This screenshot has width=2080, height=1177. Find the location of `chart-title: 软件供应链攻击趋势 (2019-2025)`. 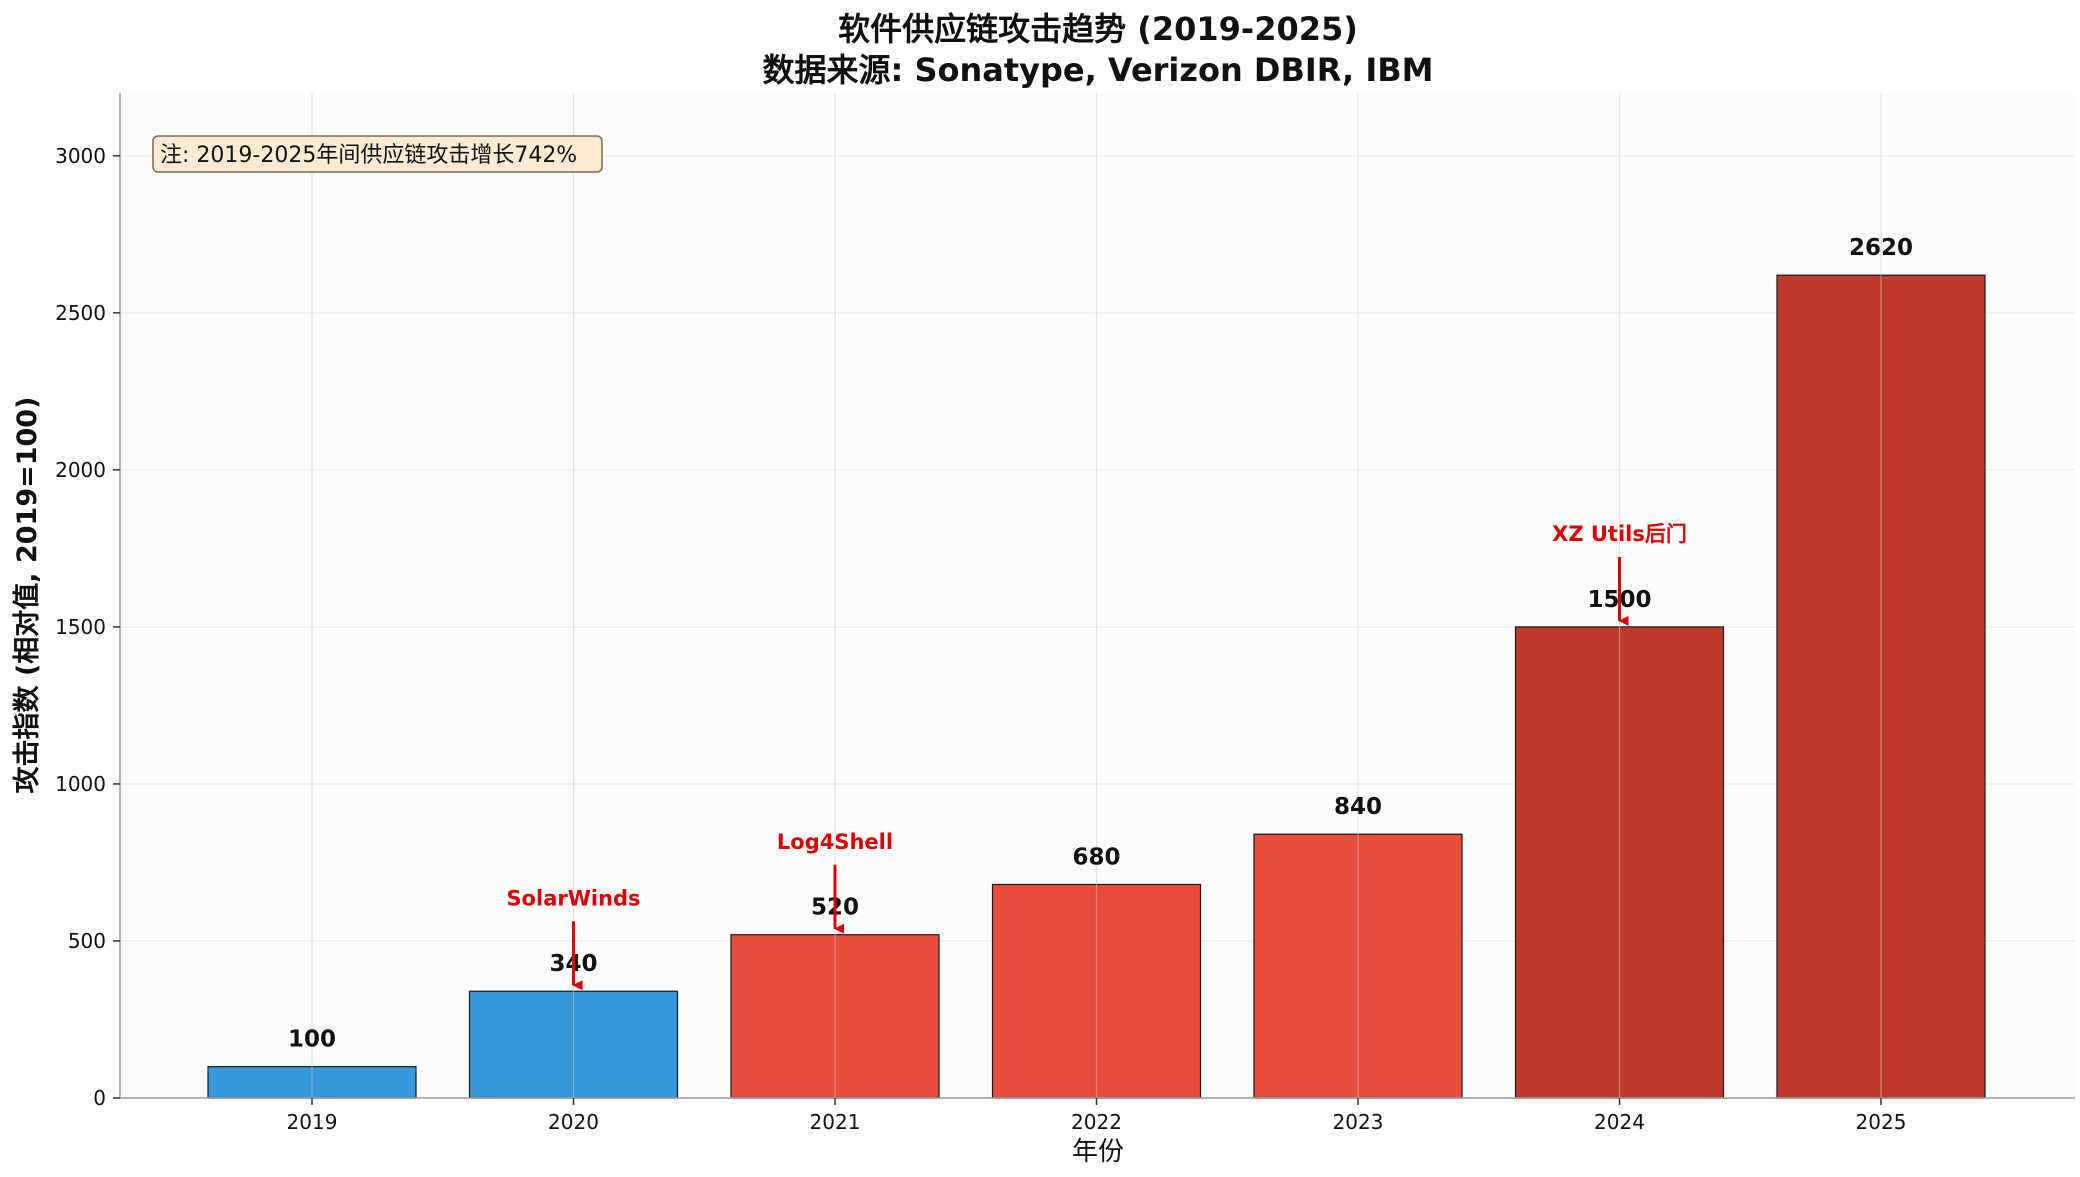

chart-title: 软件供应链攻击趋势 (2019-2025) is located at coordinates (1098, 29).